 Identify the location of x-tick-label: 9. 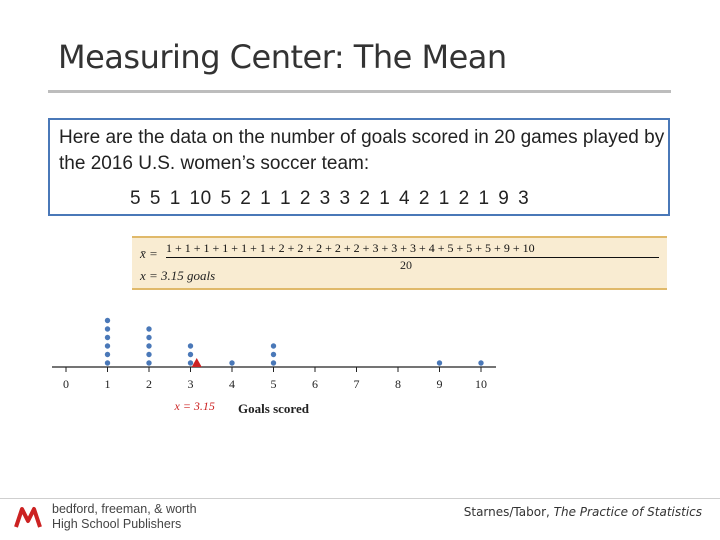
(440, 384).